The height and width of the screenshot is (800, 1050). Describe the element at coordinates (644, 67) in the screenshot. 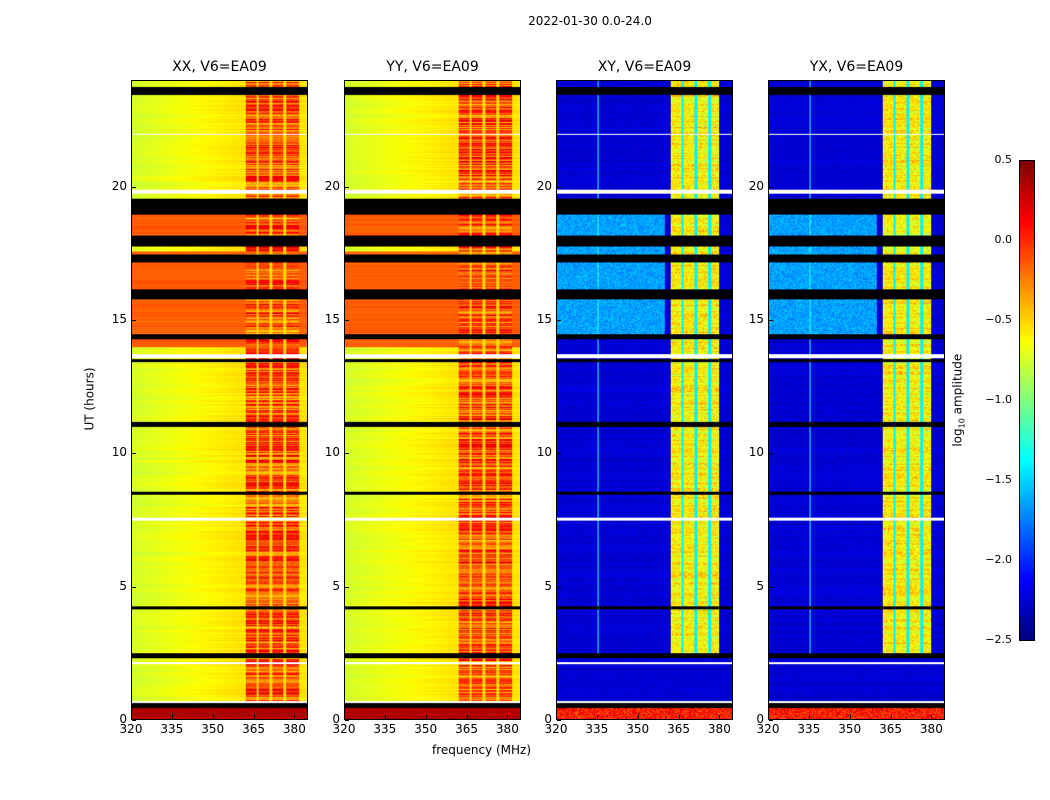

I see `panel-title: XY, V6=EA09` at that location.